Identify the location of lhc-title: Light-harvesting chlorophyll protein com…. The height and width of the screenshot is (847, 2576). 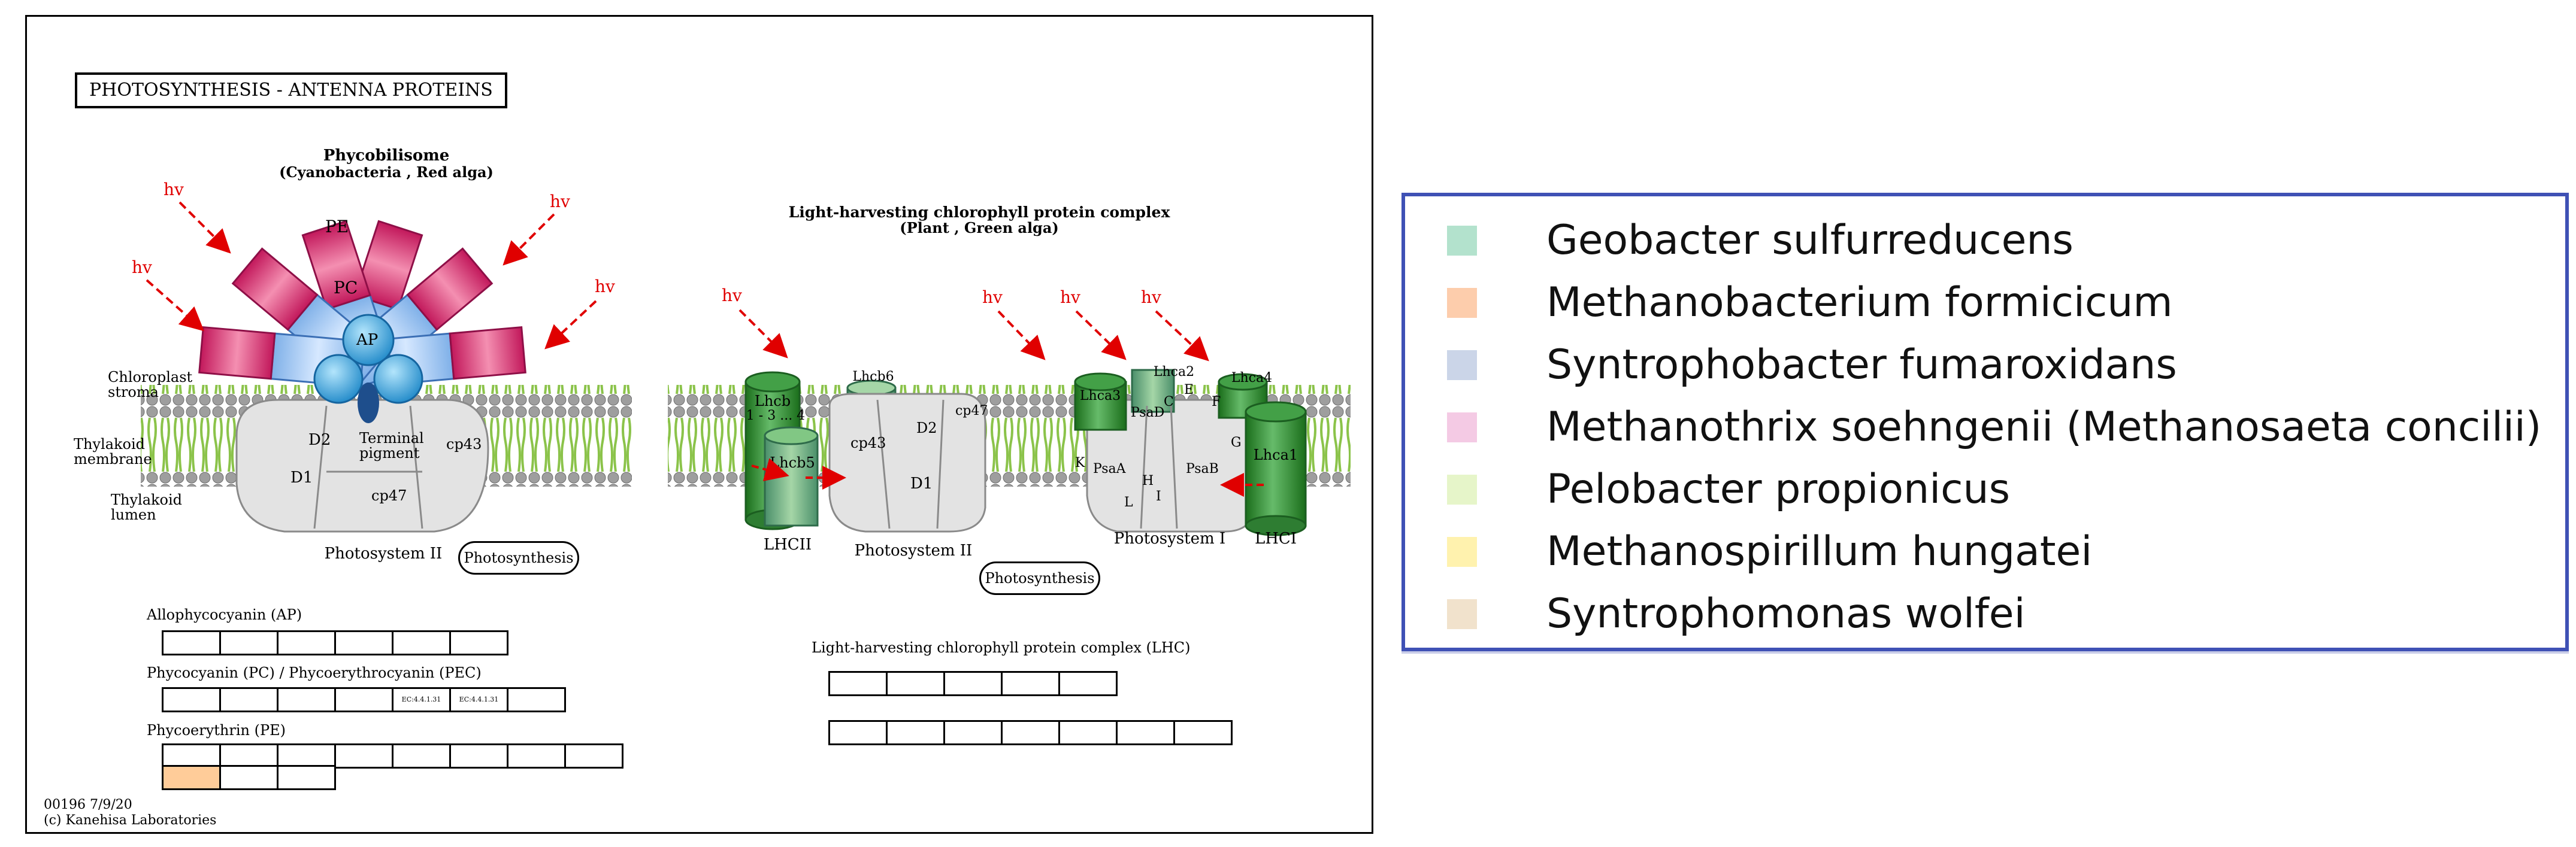
(980, 212).